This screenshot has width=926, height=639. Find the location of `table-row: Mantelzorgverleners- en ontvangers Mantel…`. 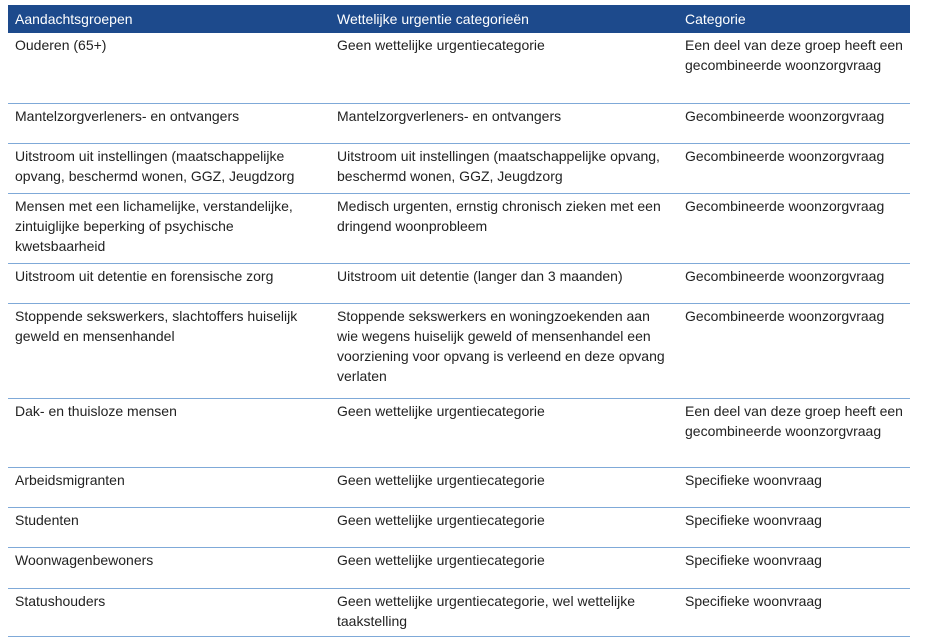

table-row: Mantelzorgverleners- en ontvangers Mantel… is located at coordinates (459, 123).